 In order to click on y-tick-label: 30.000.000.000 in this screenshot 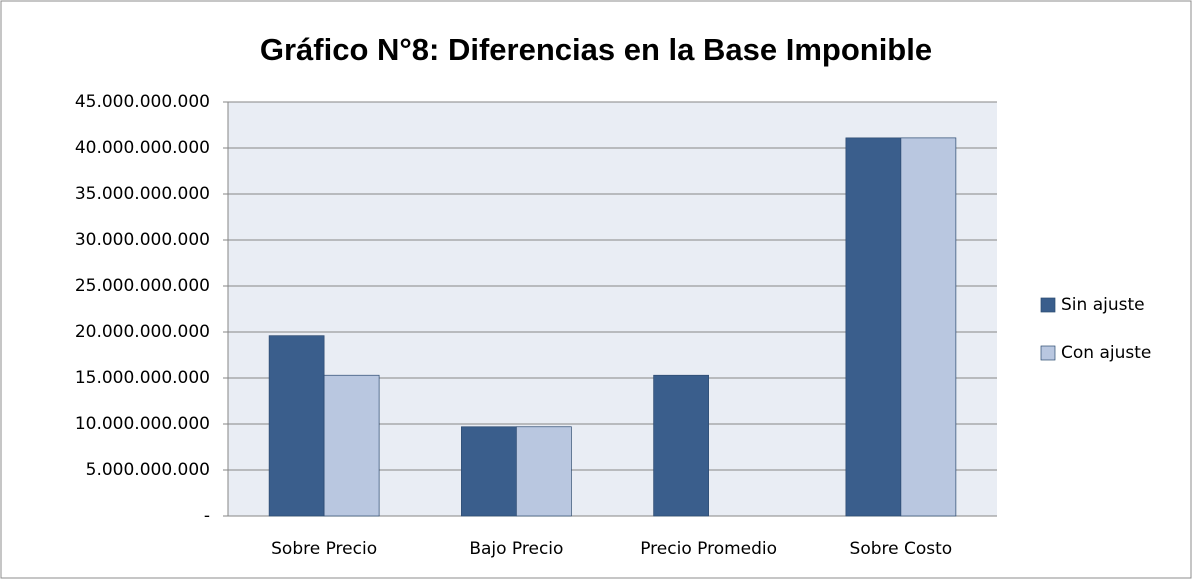, I will do `click(142, 240)`.